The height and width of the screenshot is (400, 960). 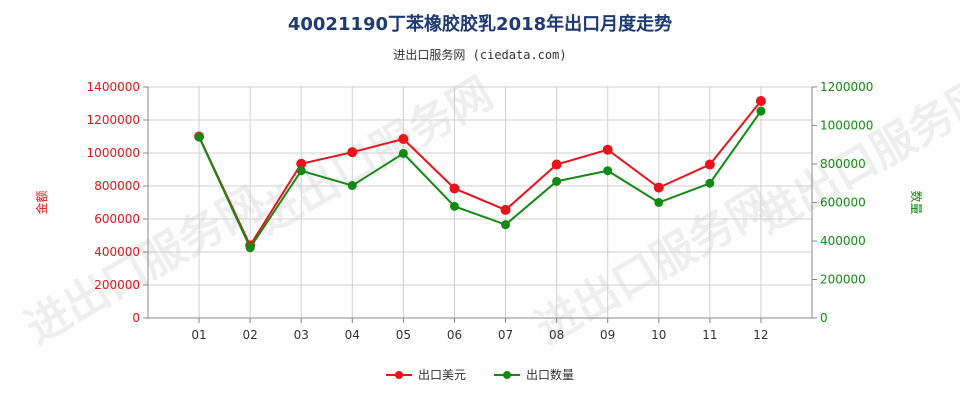 I want to click on x-tick-label: 02, so click(x=250, y=335).